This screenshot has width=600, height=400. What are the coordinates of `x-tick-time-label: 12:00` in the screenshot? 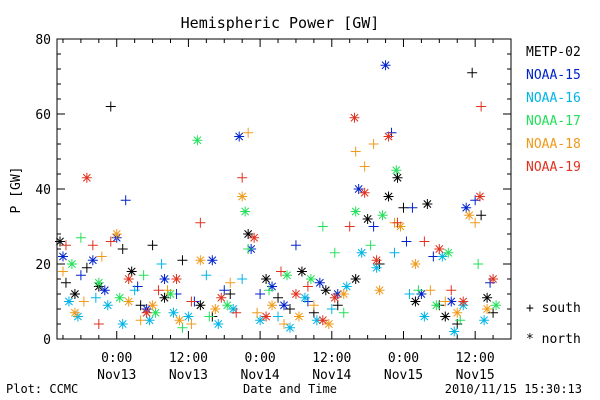 It's located at (188, 358).